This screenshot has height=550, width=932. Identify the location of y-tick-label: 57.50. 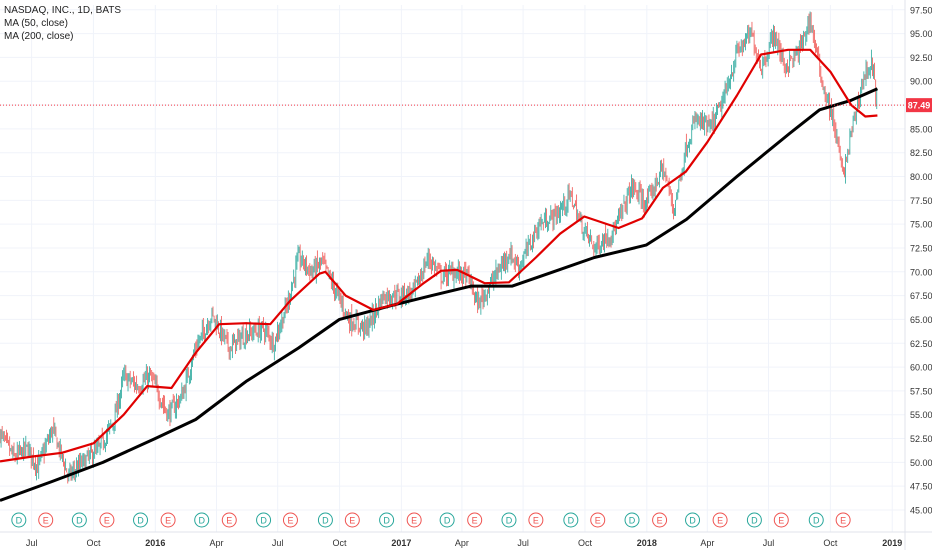
(921, 391).